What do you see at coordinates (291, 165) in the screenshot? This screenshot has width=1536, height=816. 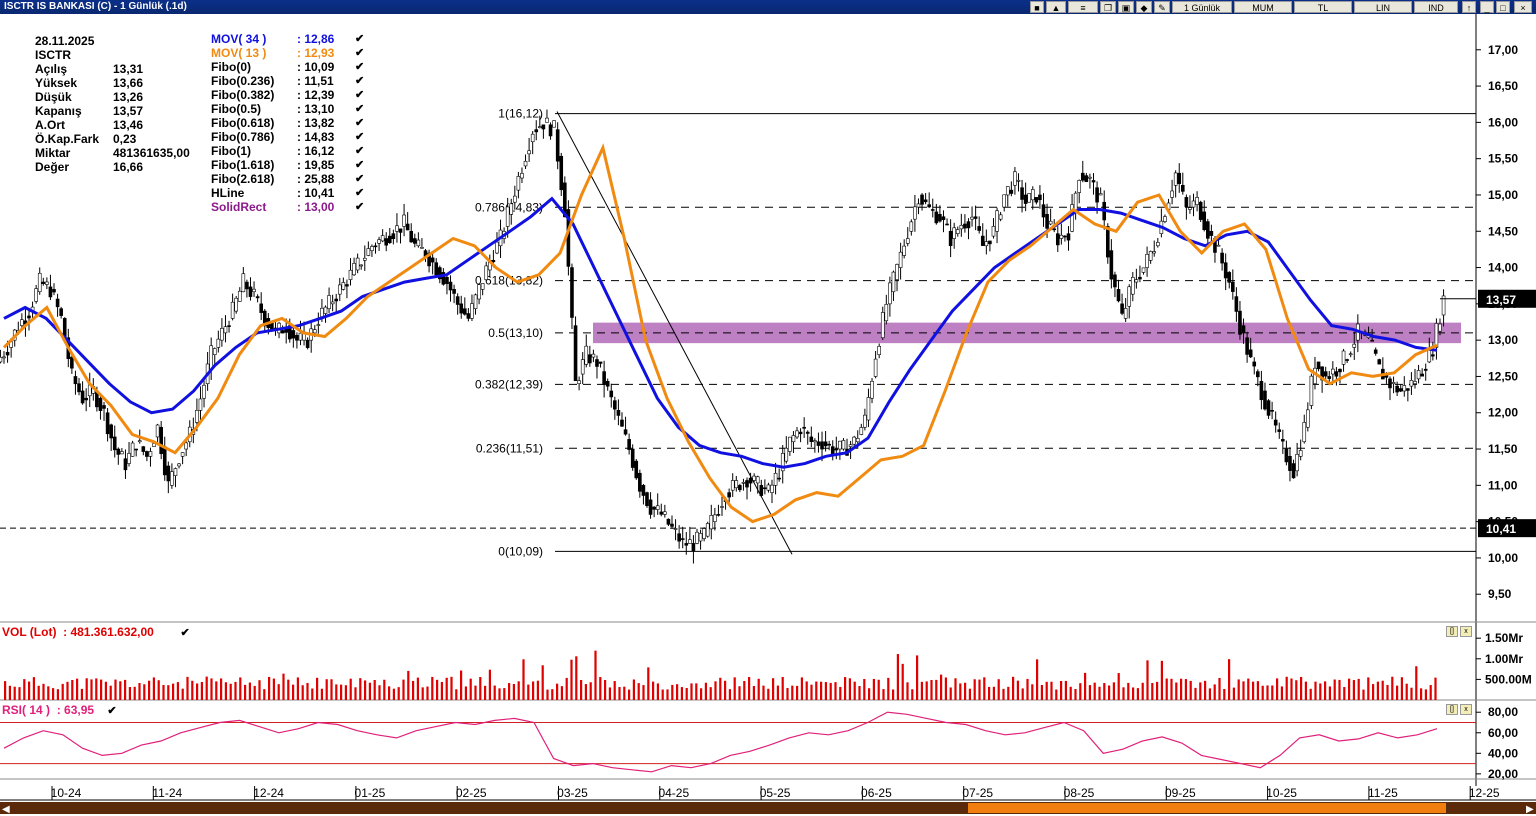 I see `indicator-row: Fibo(1.618): 19,85 ✔` at bounding box center [291, 165].